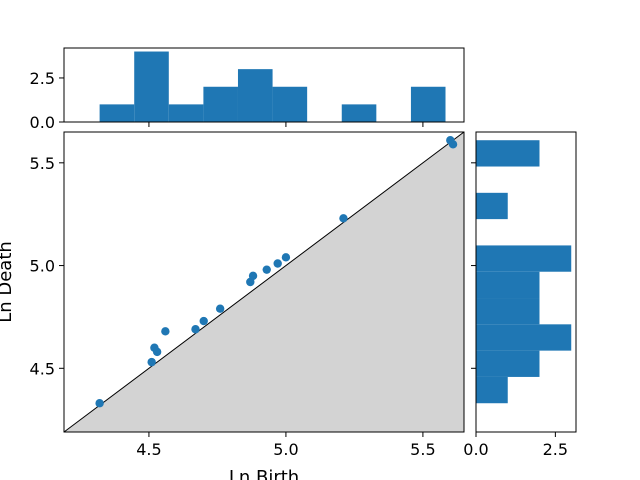  What do you see at coordinates (264, 473) in the screenshot?
I see `x-axis-label: Ln Birth` at bounding box center [264, 473].